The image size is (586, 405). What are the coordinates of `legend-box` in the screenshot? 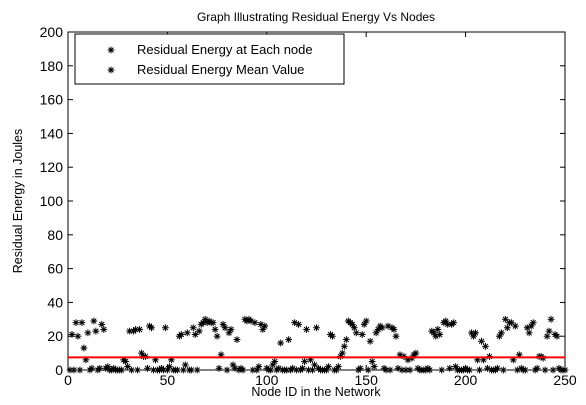 It's located at (209, 59).